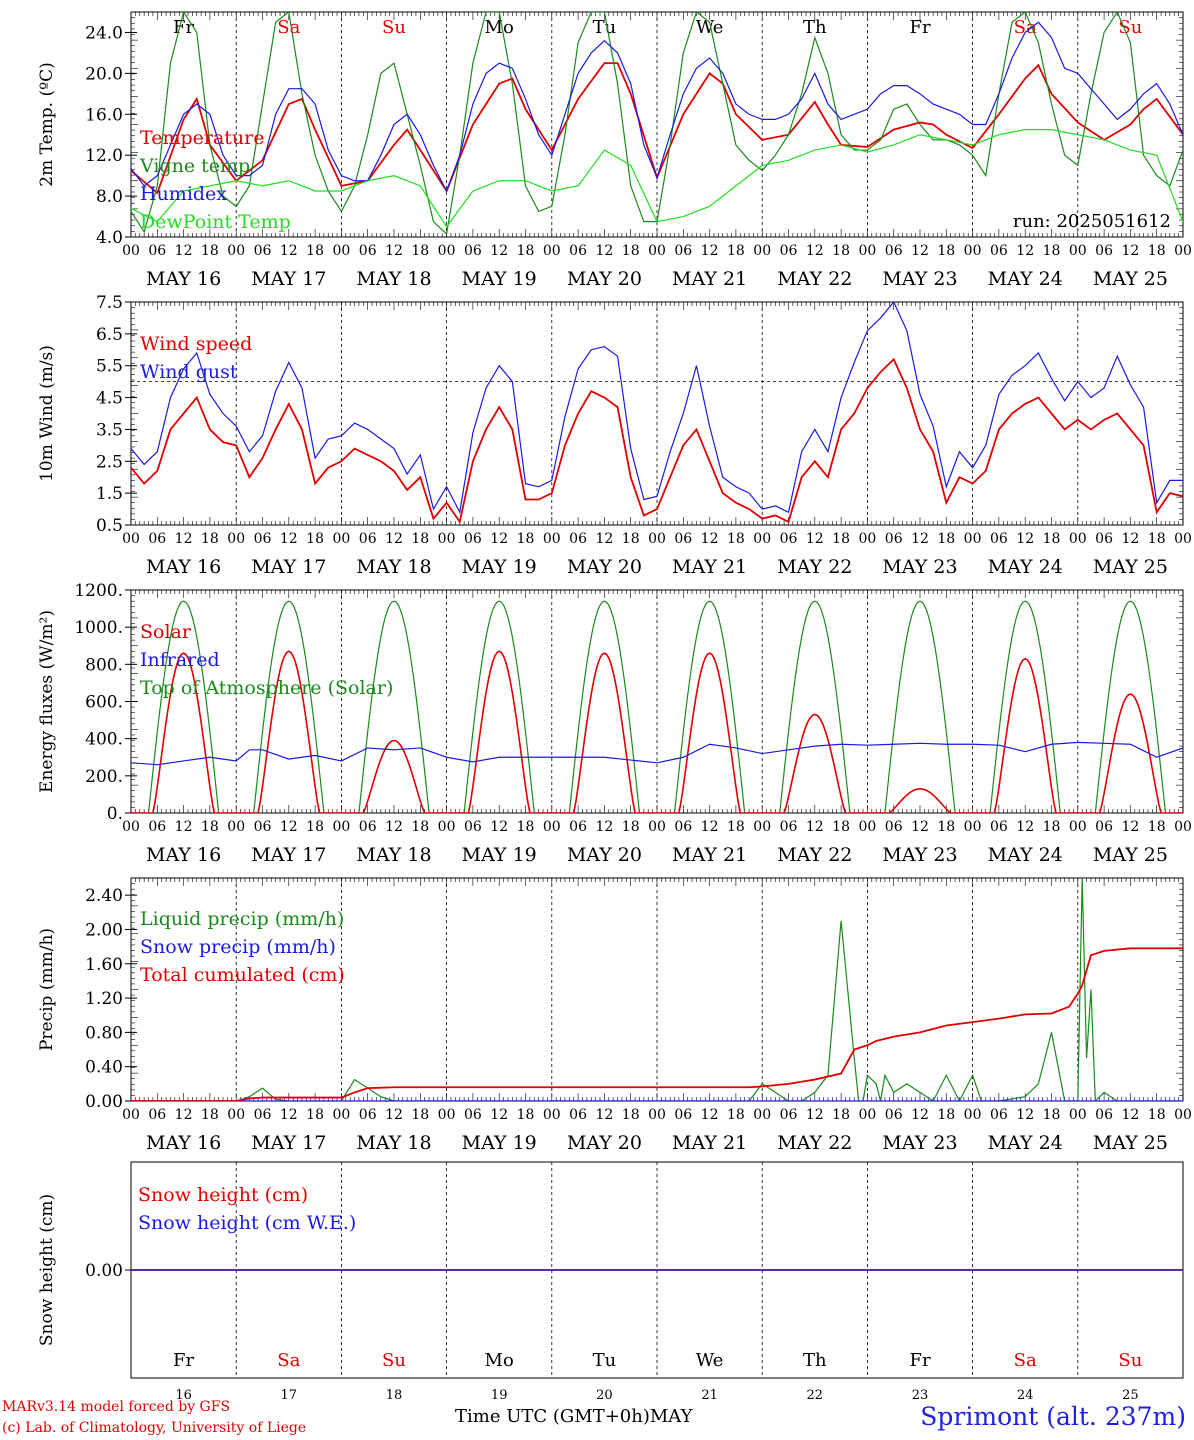  Describe the element at coordinates (394, 27) in the screenshot. I see `day-name: Su` at that location.